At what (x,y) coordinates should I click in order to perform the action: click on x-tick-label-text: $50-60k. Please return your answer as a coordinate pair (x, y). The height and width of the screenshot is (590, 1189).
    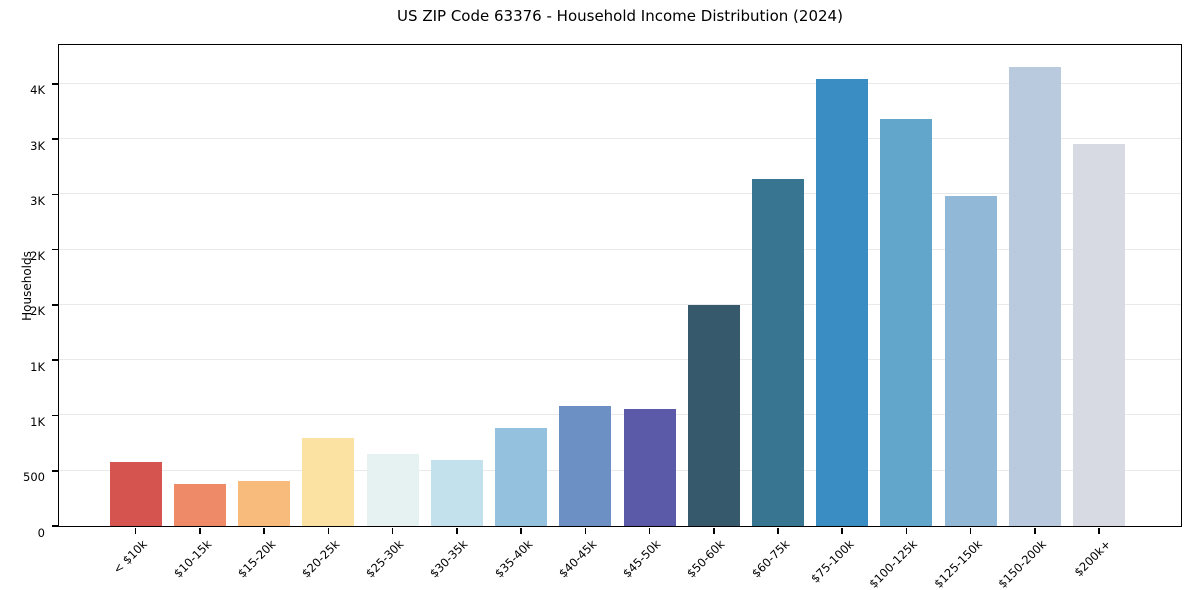
    Looking at the image, I should click on (706, 559).